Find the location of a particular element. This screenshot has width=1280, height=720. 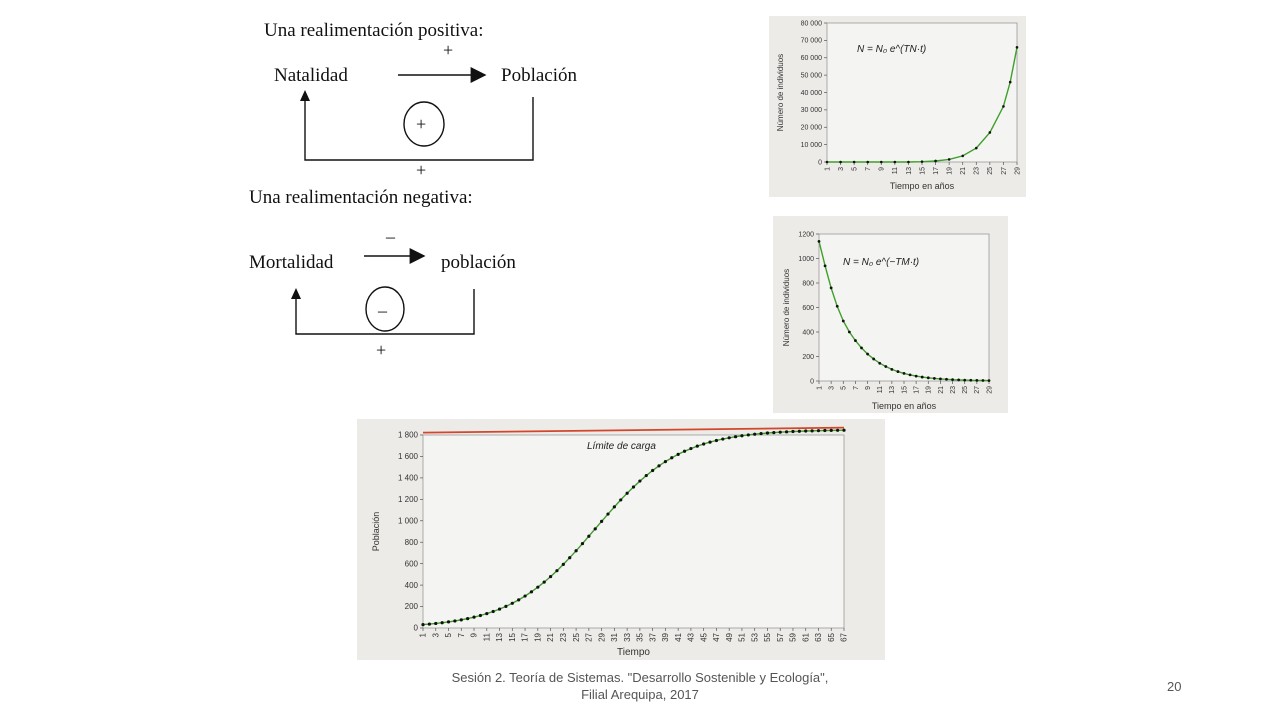

y-tick-label: 80 000 is located at coordinates (812, 23).